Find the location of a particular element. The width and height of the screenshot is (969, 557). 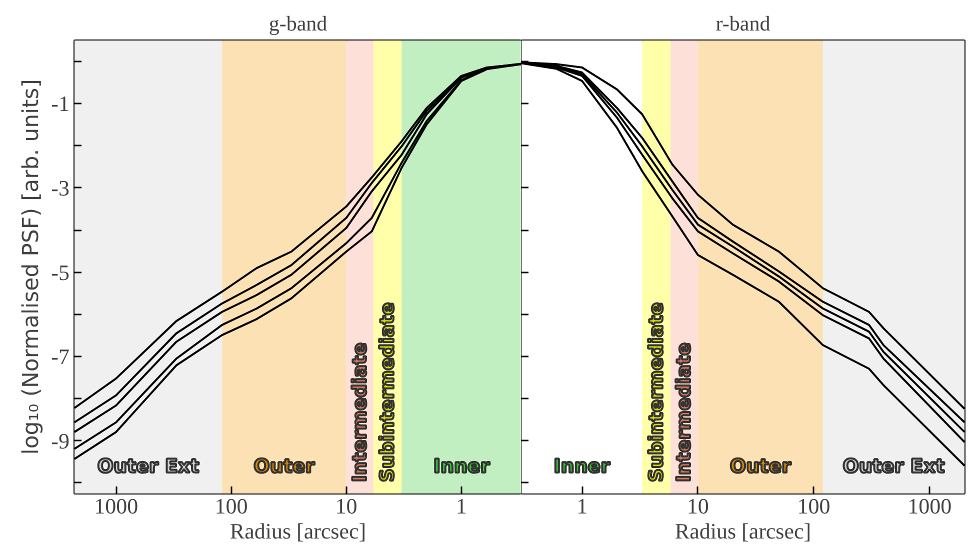

y-tick-label: -1 is located at coordinates (60, 103).